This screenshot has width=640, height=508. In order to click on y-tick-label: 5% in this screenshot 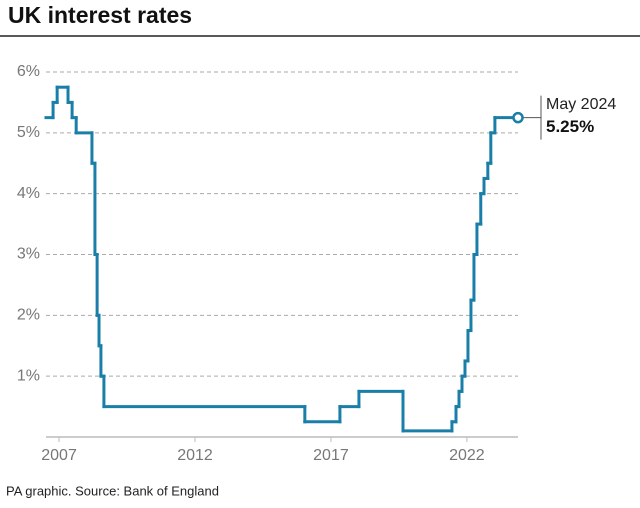, I will do `click(28, 132)`.